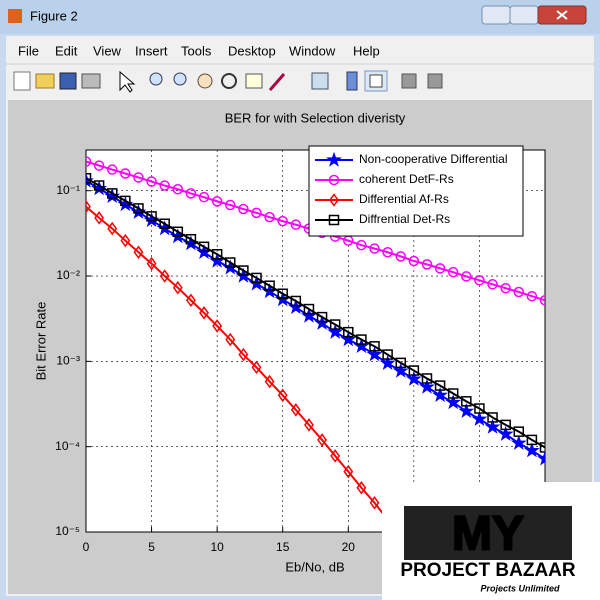  I want to click on tool-brush, so click(277, 82).